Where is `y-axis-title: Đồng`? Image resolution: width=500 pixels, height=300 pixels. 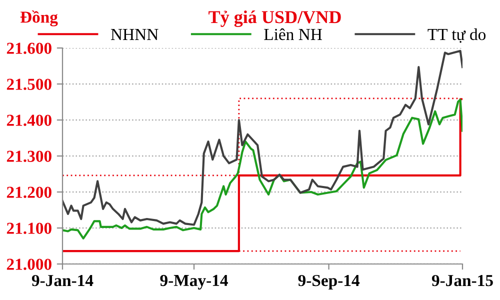 y-axis-title: Đồng is located at coordinates (39, 18).